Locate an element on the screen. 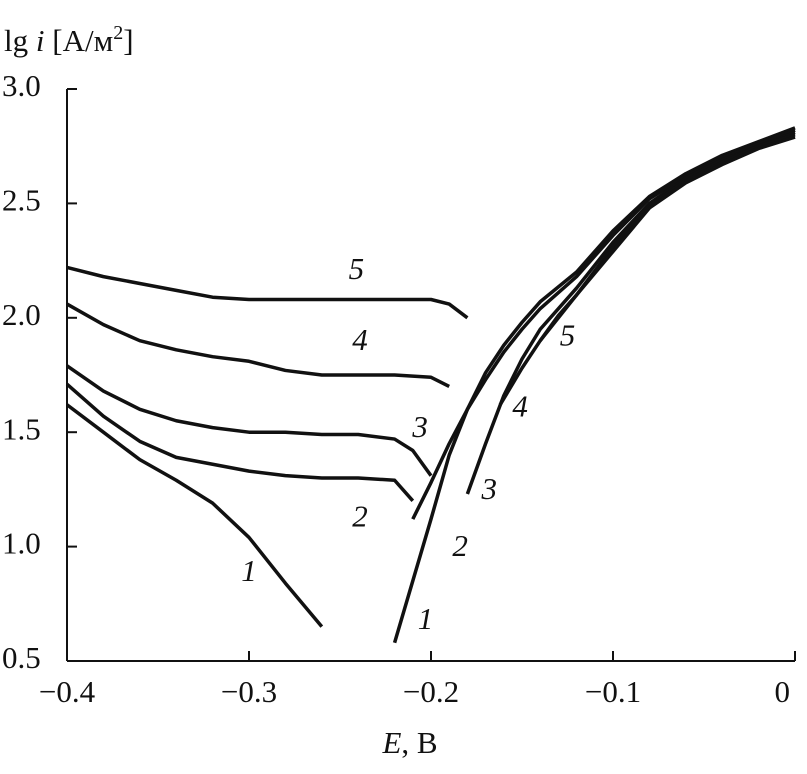 The height and width of the screenshot is (774, 807). y-axis-label: lg i [A/м2] is located at coordinates (69, 40).